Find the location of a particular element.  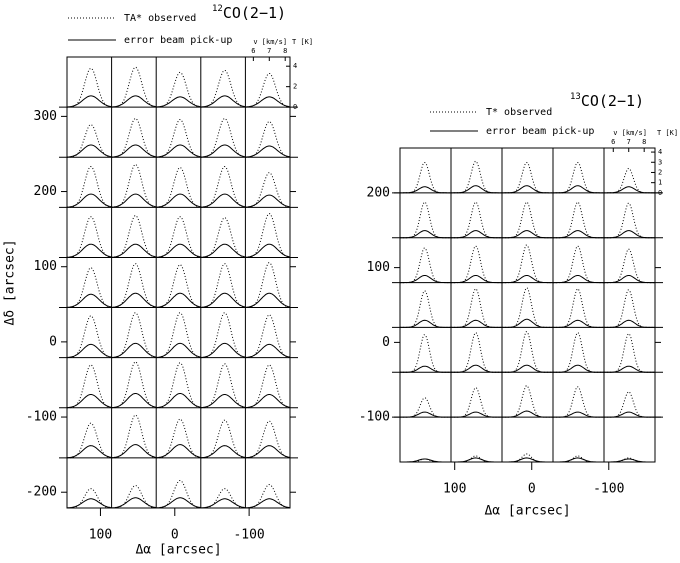

x-tick-label: -100 is located at coordinates (248, 535).